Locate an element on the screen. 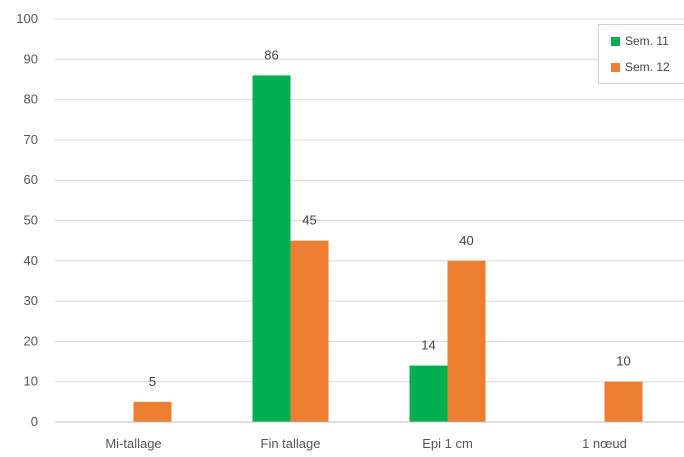 The height and width of the screenshot is (457, 684). y-tick-label: 60 is located at coordinates (31, 179).